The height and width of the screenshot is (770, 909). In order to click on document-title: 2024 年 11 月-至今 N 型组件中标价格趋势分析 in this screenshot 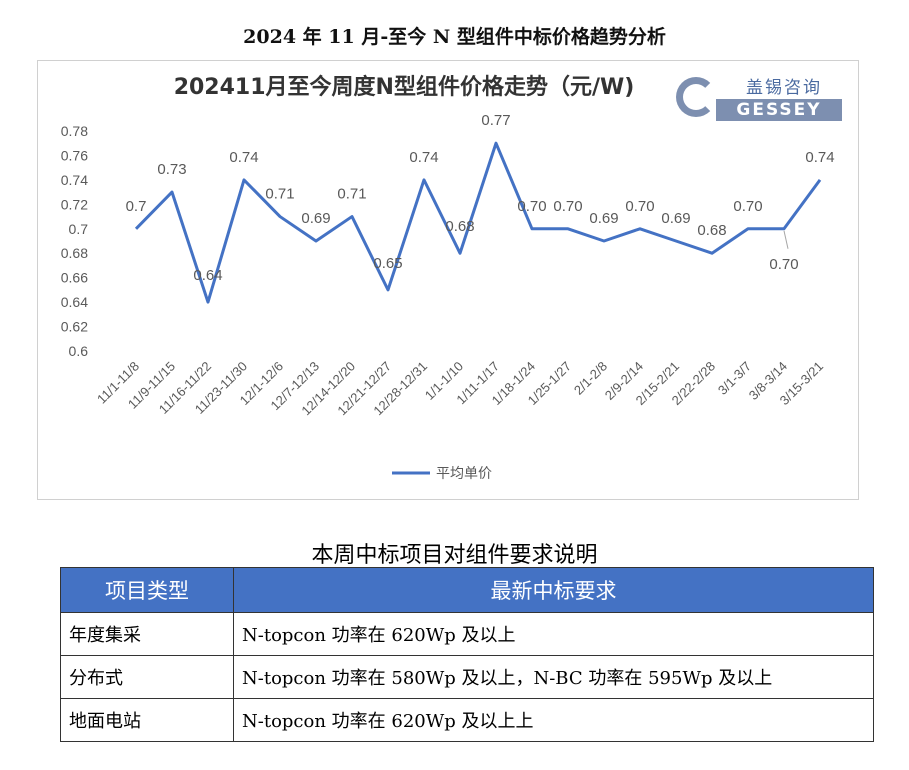, I will do `click(454, 37)`.